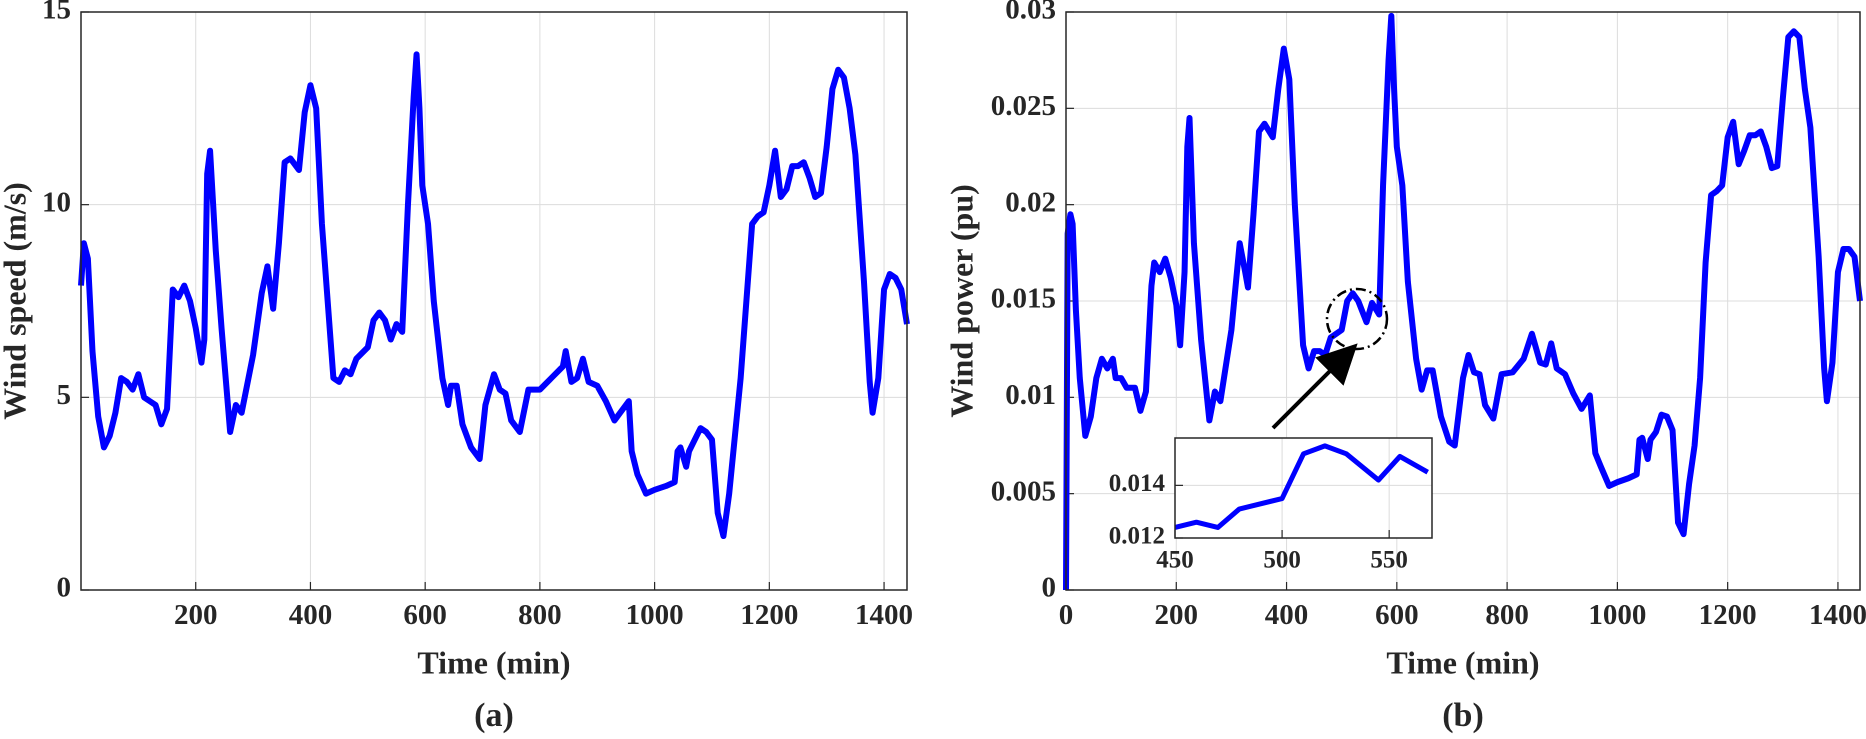 The width and height of the screenshot is (1866, 739). I want to click on y-axis-title: Wind speed (m/s), so click(16, 301).